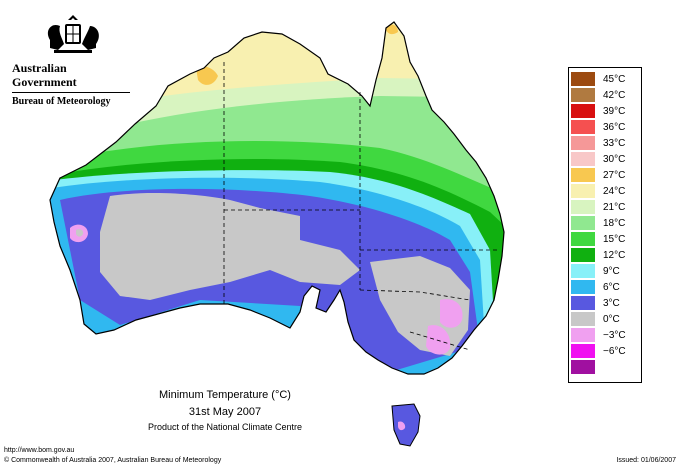  I want to click on map-title: Minimum Temperature (°C), so click(225, 395).